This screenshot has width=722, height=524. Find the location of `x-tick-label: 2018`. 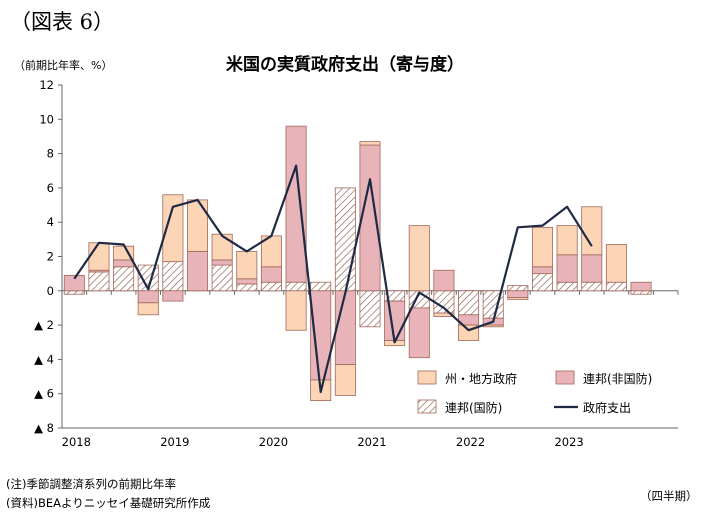

x-tick-label: 2018 is located at coordinates (76, 442).